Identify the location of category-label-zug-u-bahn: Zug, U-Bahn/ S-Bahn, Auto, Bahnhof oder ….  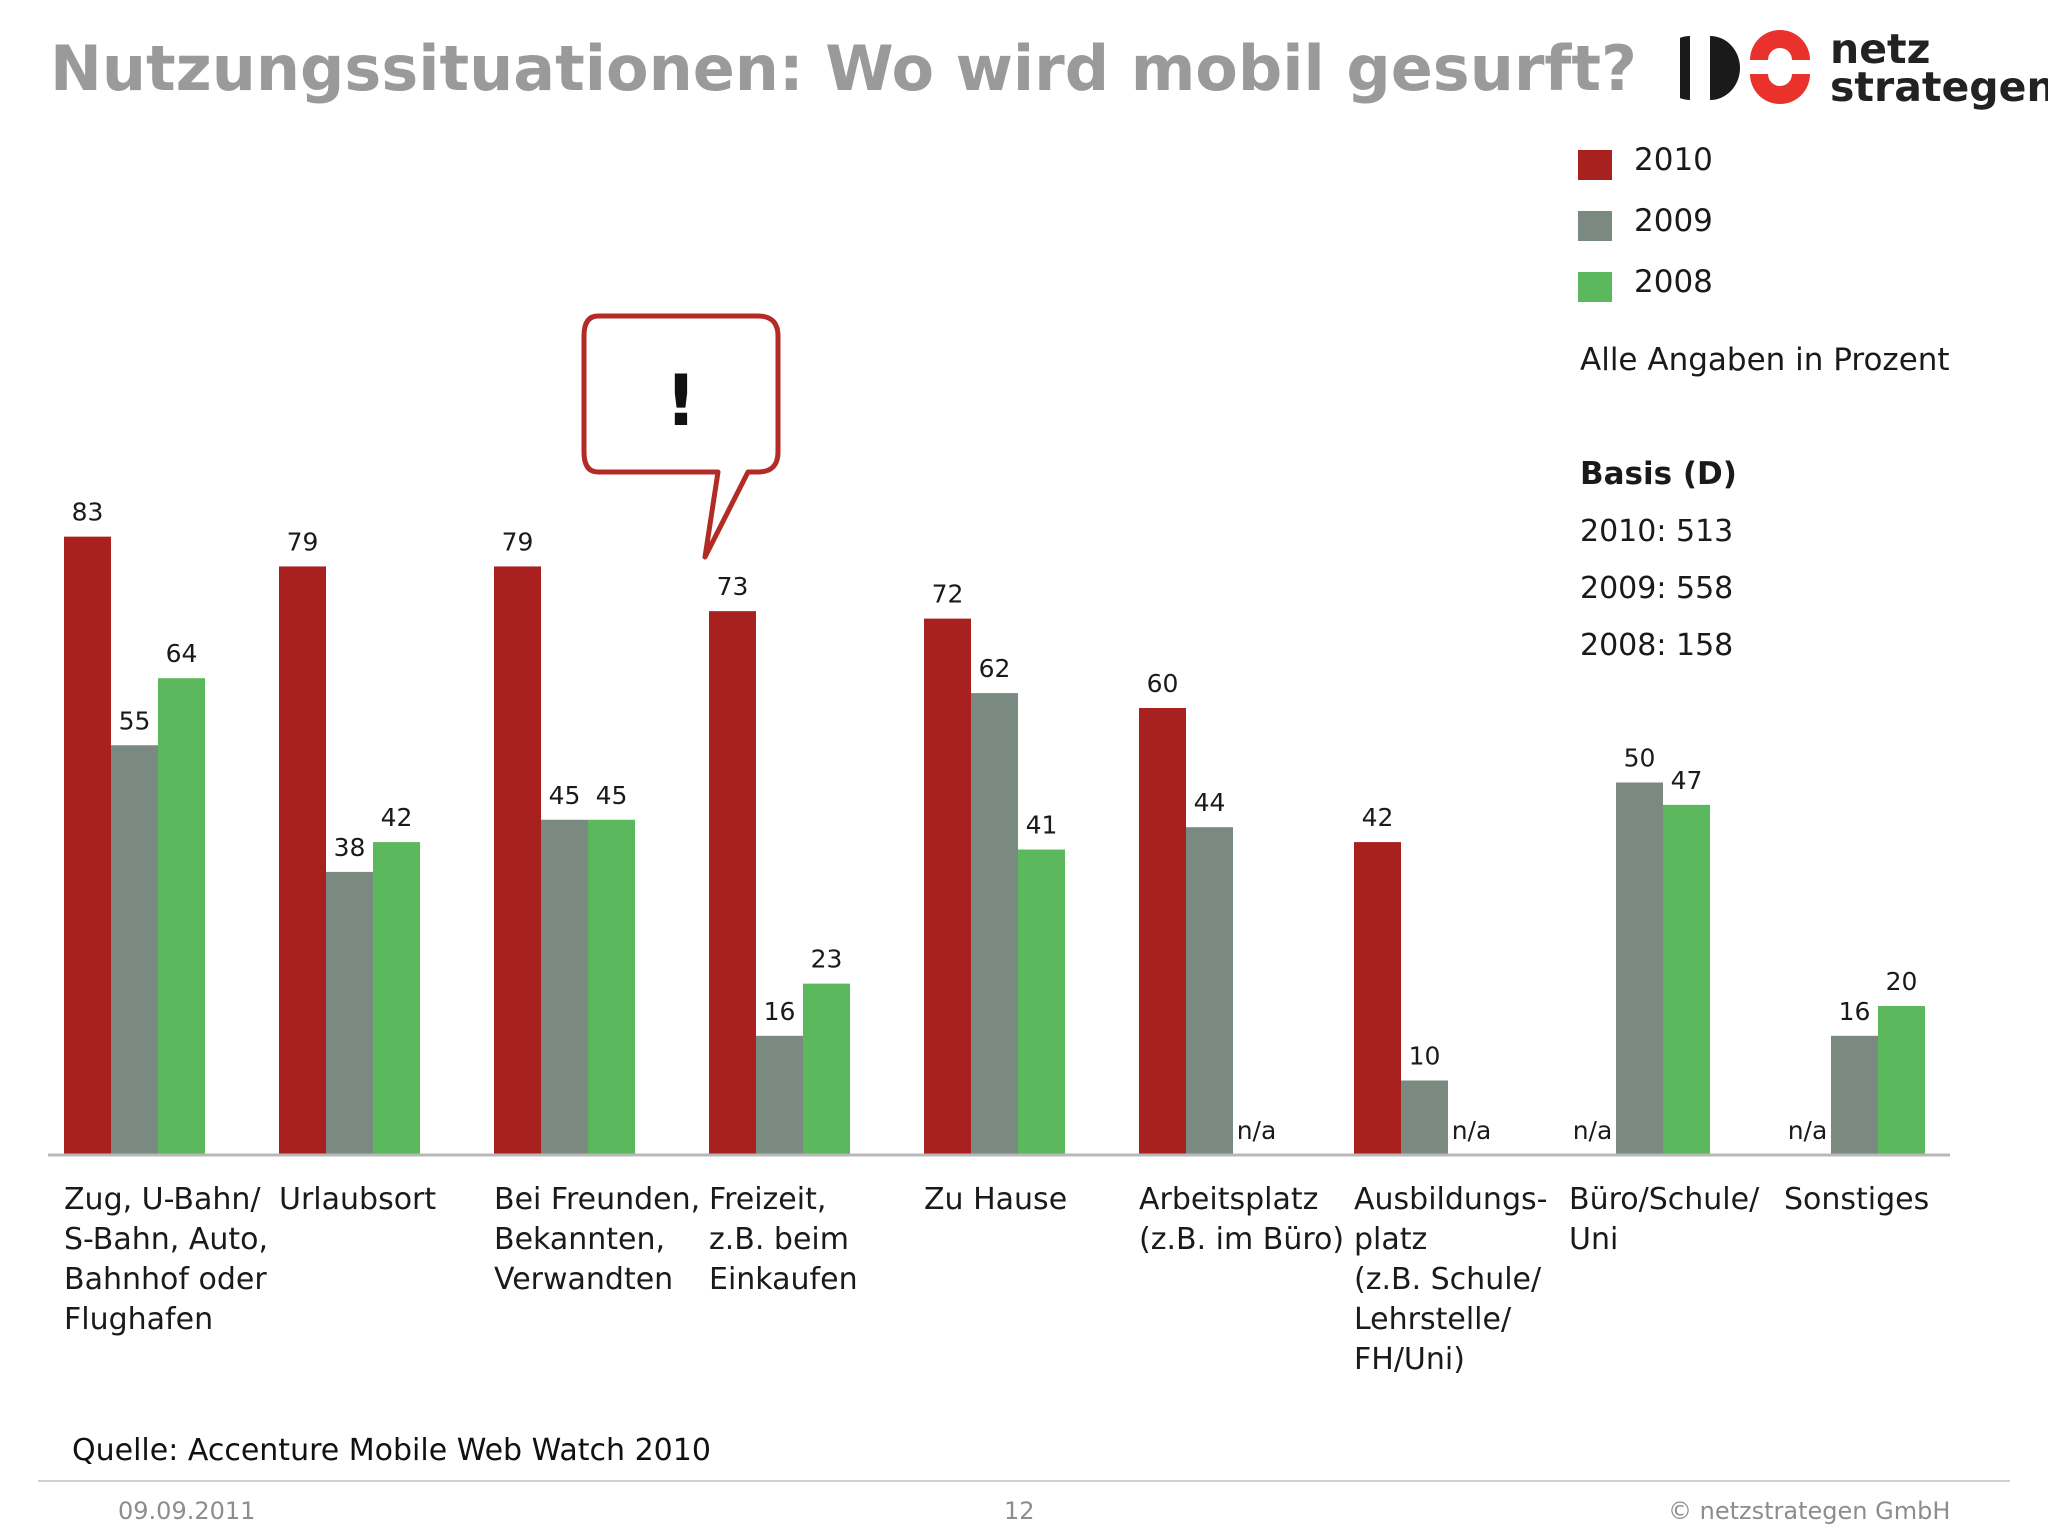
(166, 1259).